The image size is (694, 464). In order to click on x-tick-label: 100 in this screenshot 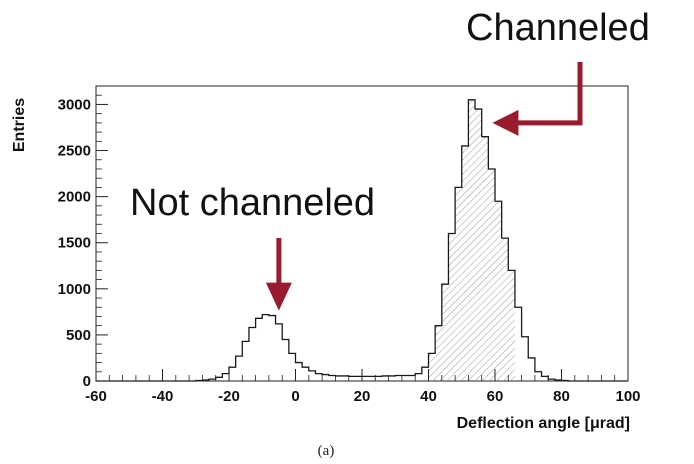, I will do `click(627, 396)`.